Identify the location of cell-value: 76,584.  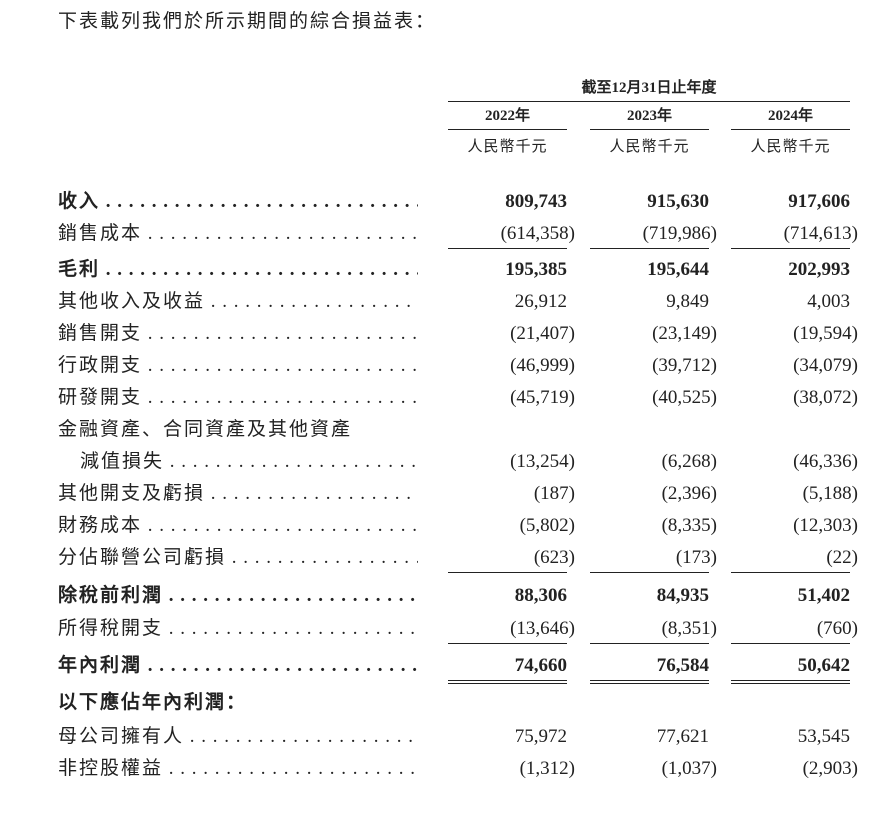
(682, 665).